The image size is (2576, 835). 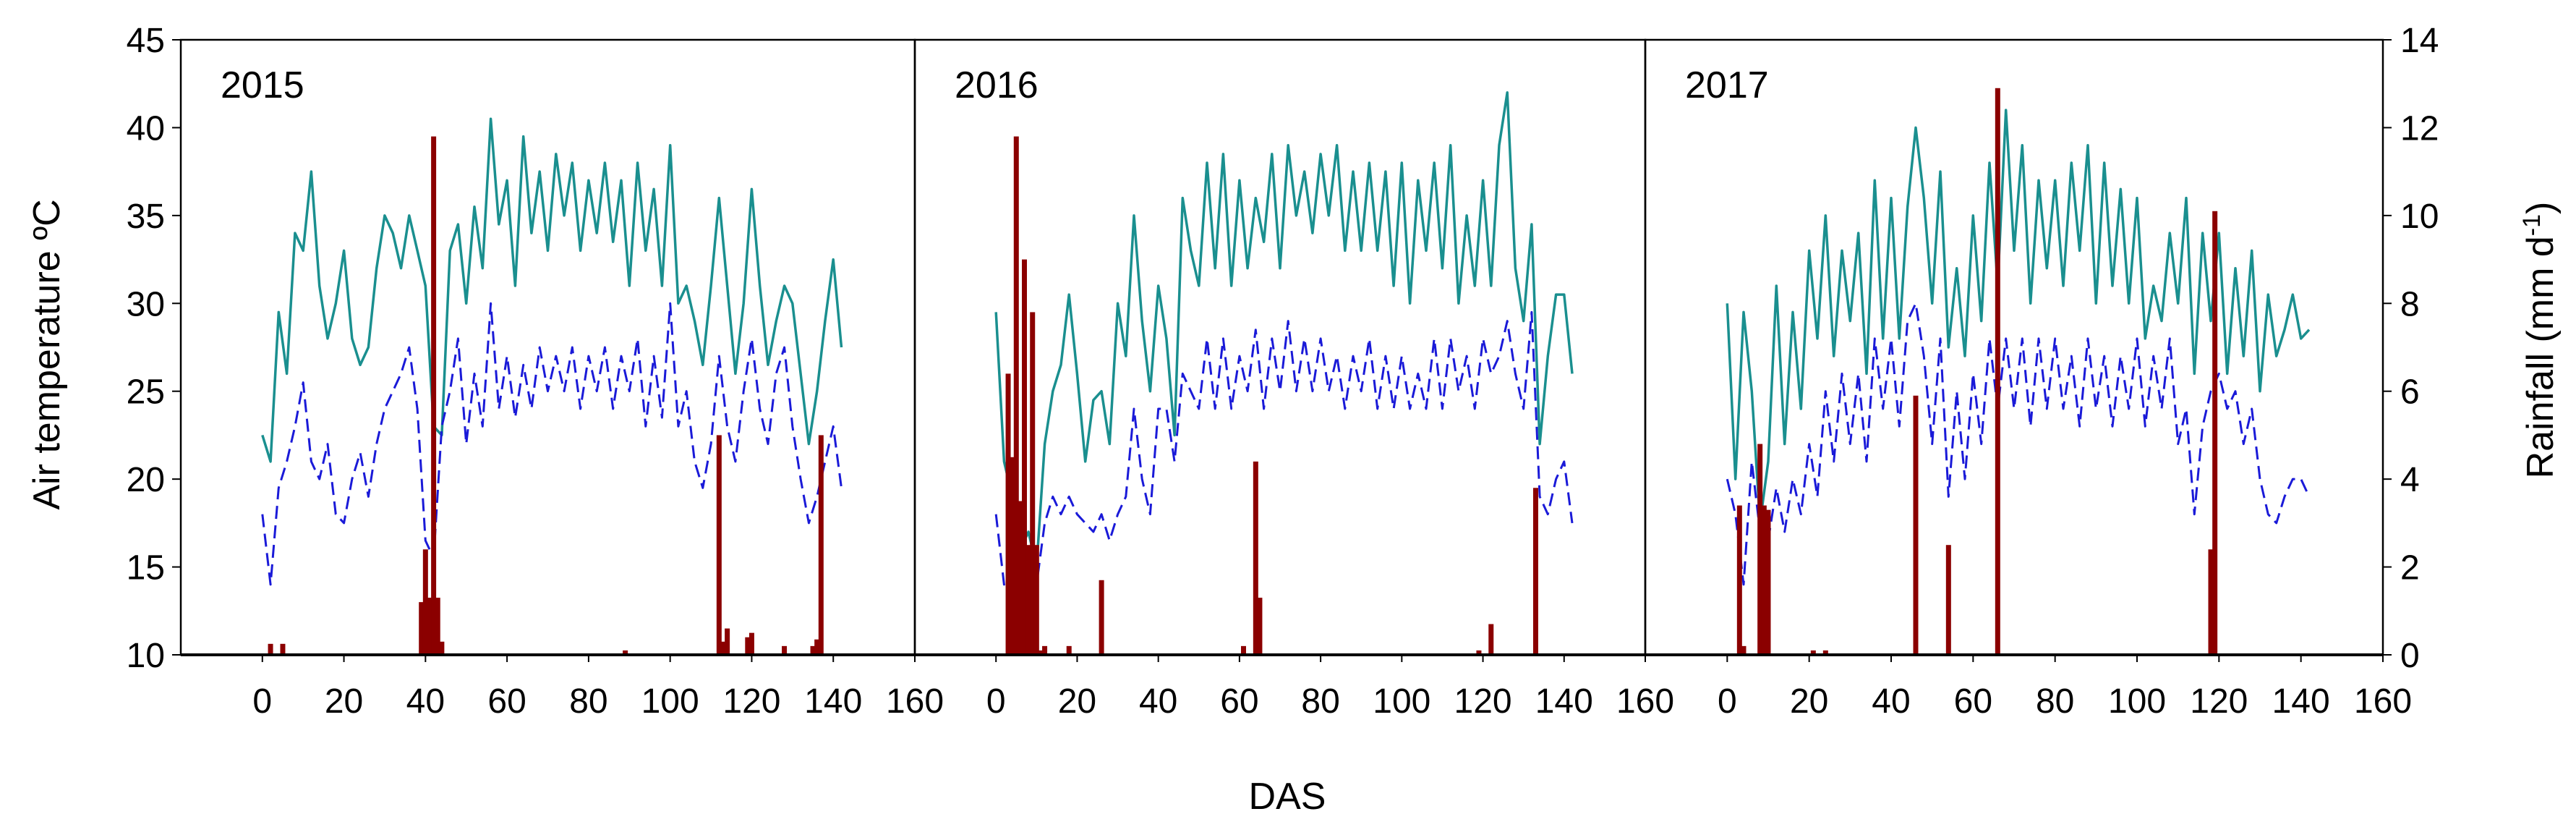 What do you see at coordinates (552, 290) in the screenshot?
I see `panel-2015-max-temp-line` at bounding box center [552, 290].